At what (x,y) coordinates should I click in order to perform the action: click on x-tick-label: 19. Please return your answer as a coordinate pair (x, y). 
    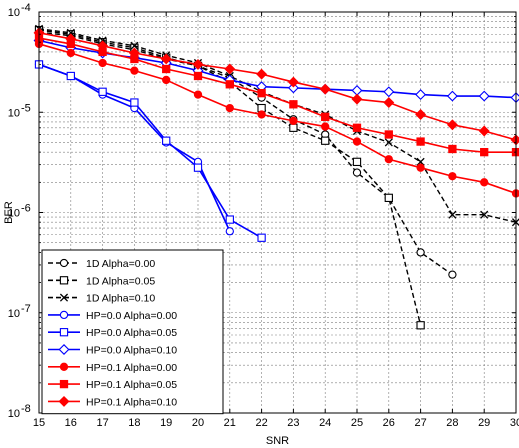
    Looking at the image, I should click on (166, 423).